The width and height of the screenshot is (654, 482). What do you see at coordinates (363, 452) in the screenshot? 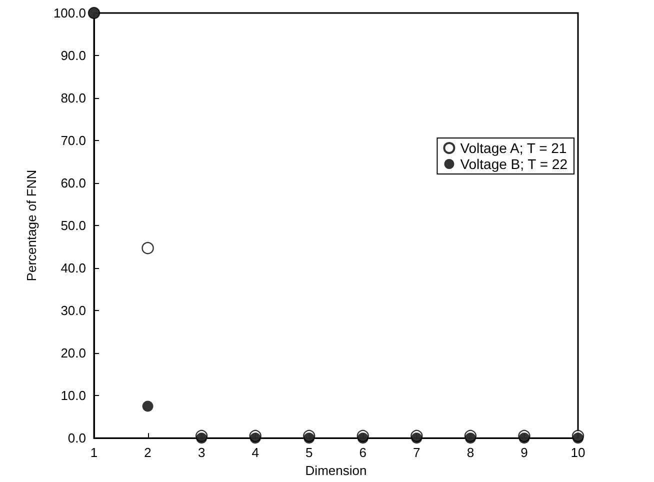
I see `x-tick-label: 6` at bounding box center [363, 452].